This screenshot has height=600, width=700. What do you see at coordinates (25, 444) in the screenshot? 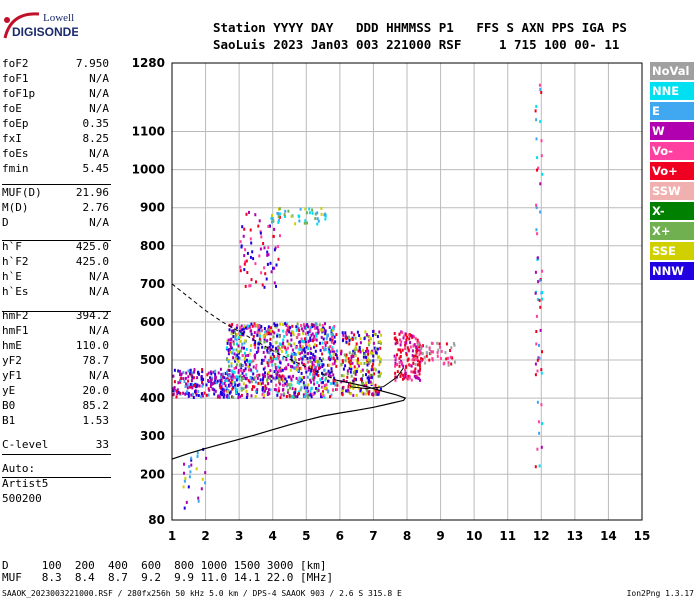
I see `param-label: C-level` at bounding box center [25, 444].